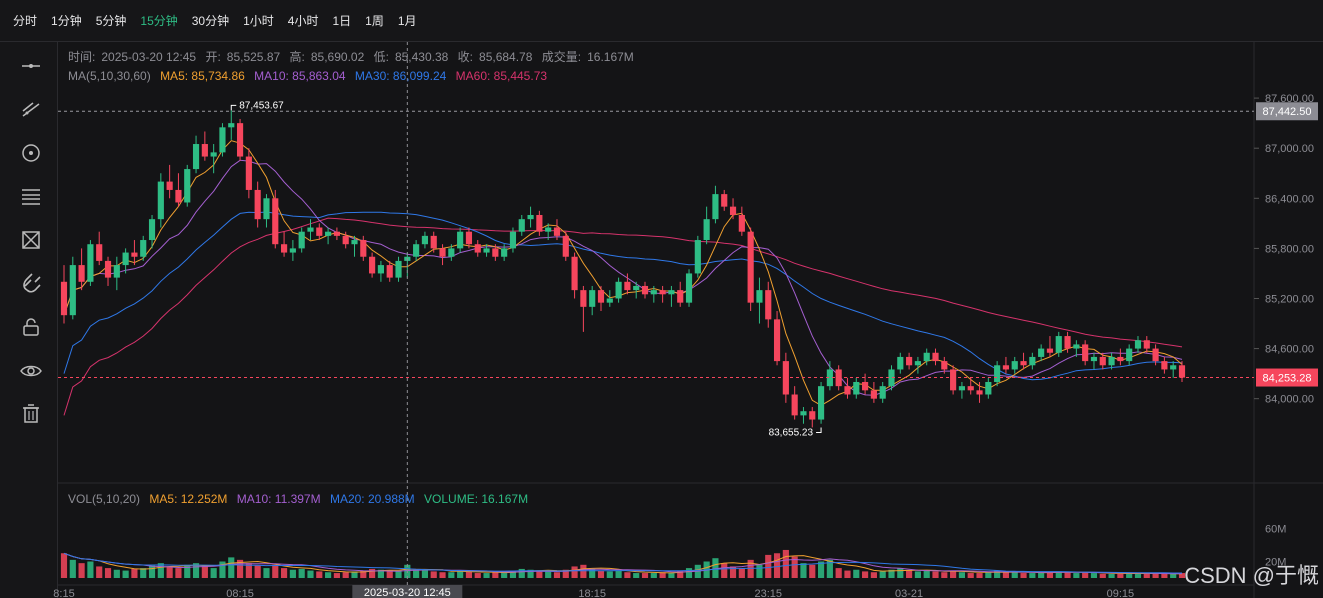 This screenshot has height=598, width=1323. What do you see at coordinates (31, 240) in the screenshot?
I see `pattern-icon` at bounding box center [31, 240].